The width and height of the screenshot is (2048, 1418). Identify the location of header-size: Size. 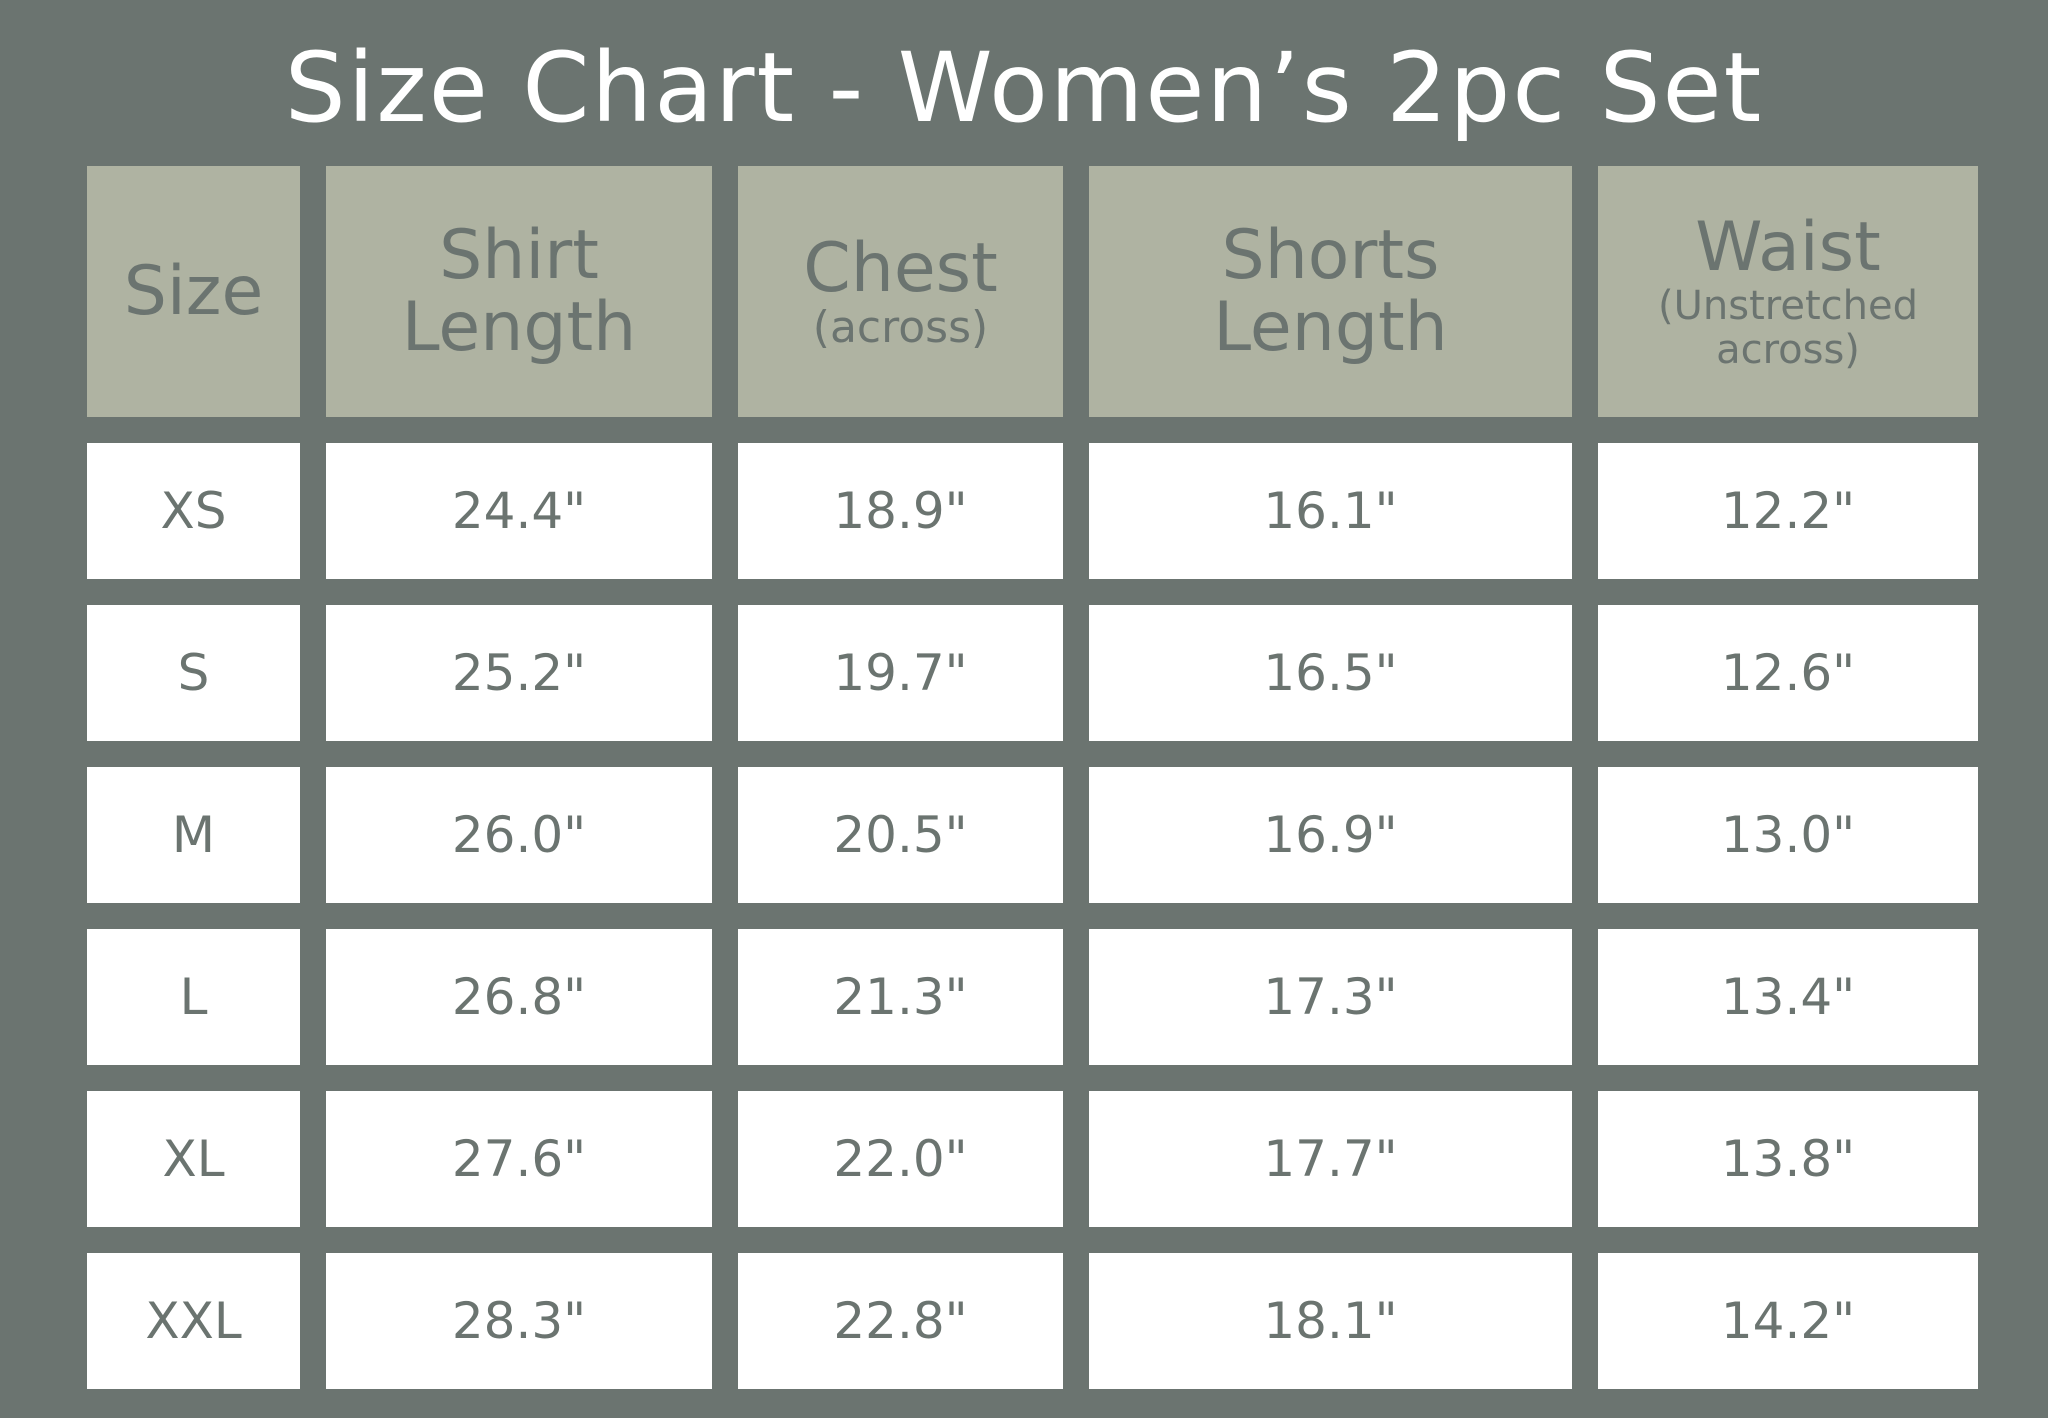
(193, 291).